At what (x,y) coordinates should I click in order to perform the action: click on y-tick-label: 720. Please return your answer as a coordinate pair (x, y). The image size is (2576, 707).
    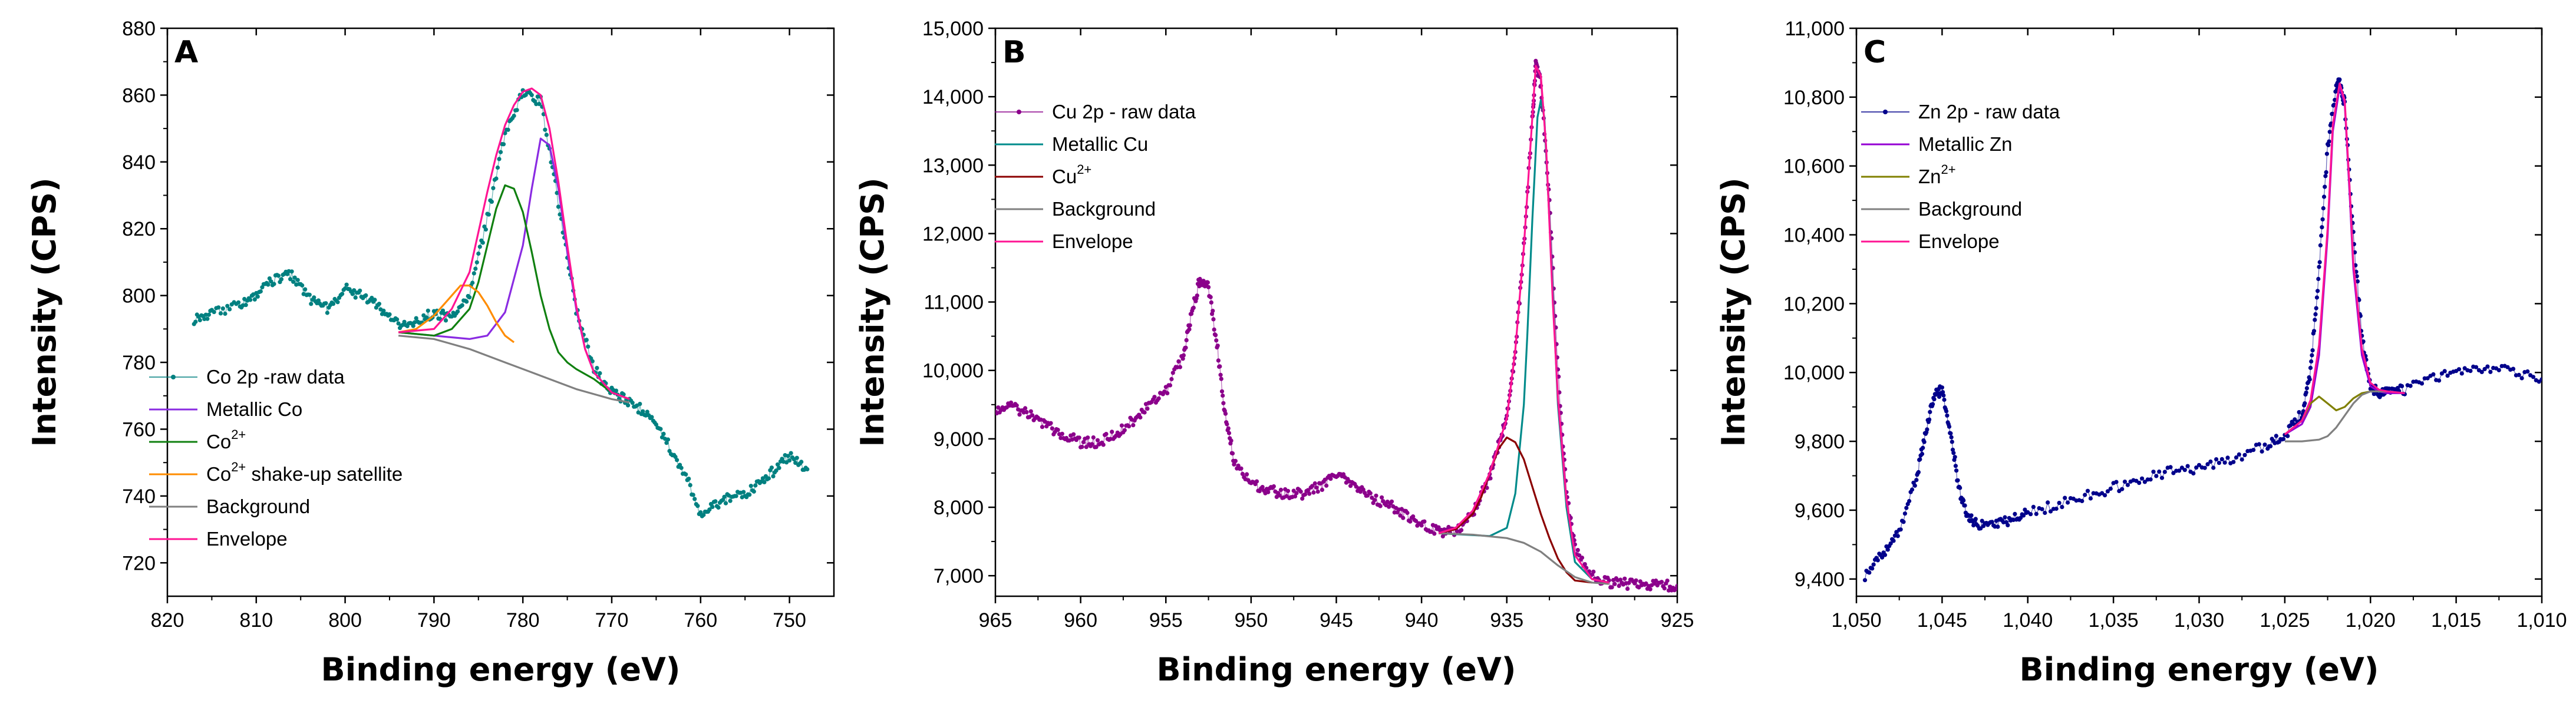
    Looking at the image, I should click on (139, 563).